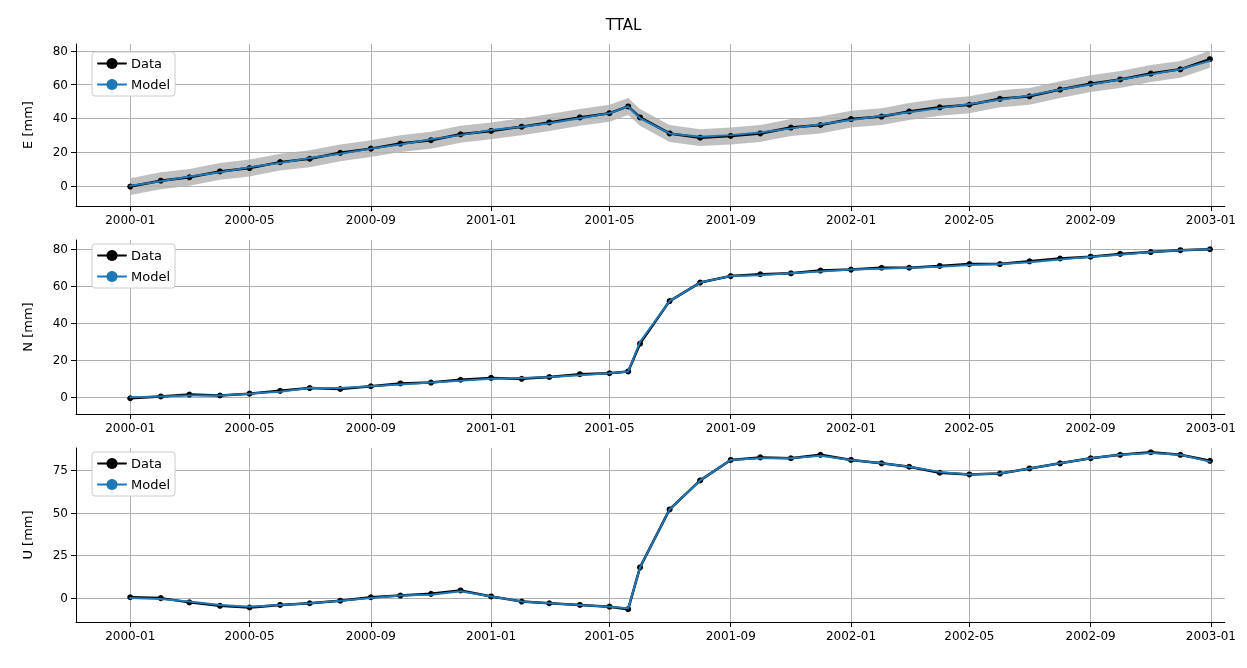  Describe the element at coordinates (27, 125) in the screenshot. I see `y-axis-title: E [mm]` at that location.